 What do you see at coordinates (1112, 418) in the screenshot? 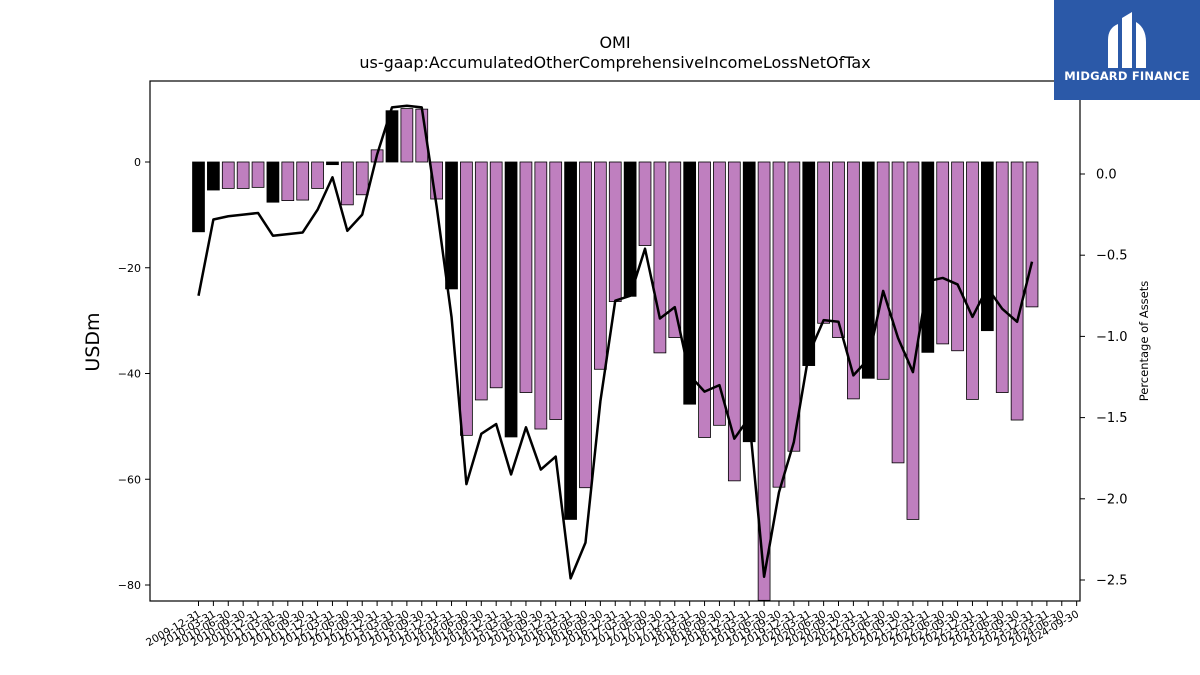
I see `y2-tick-label: −1.5` at bounding box center [1112, 418].